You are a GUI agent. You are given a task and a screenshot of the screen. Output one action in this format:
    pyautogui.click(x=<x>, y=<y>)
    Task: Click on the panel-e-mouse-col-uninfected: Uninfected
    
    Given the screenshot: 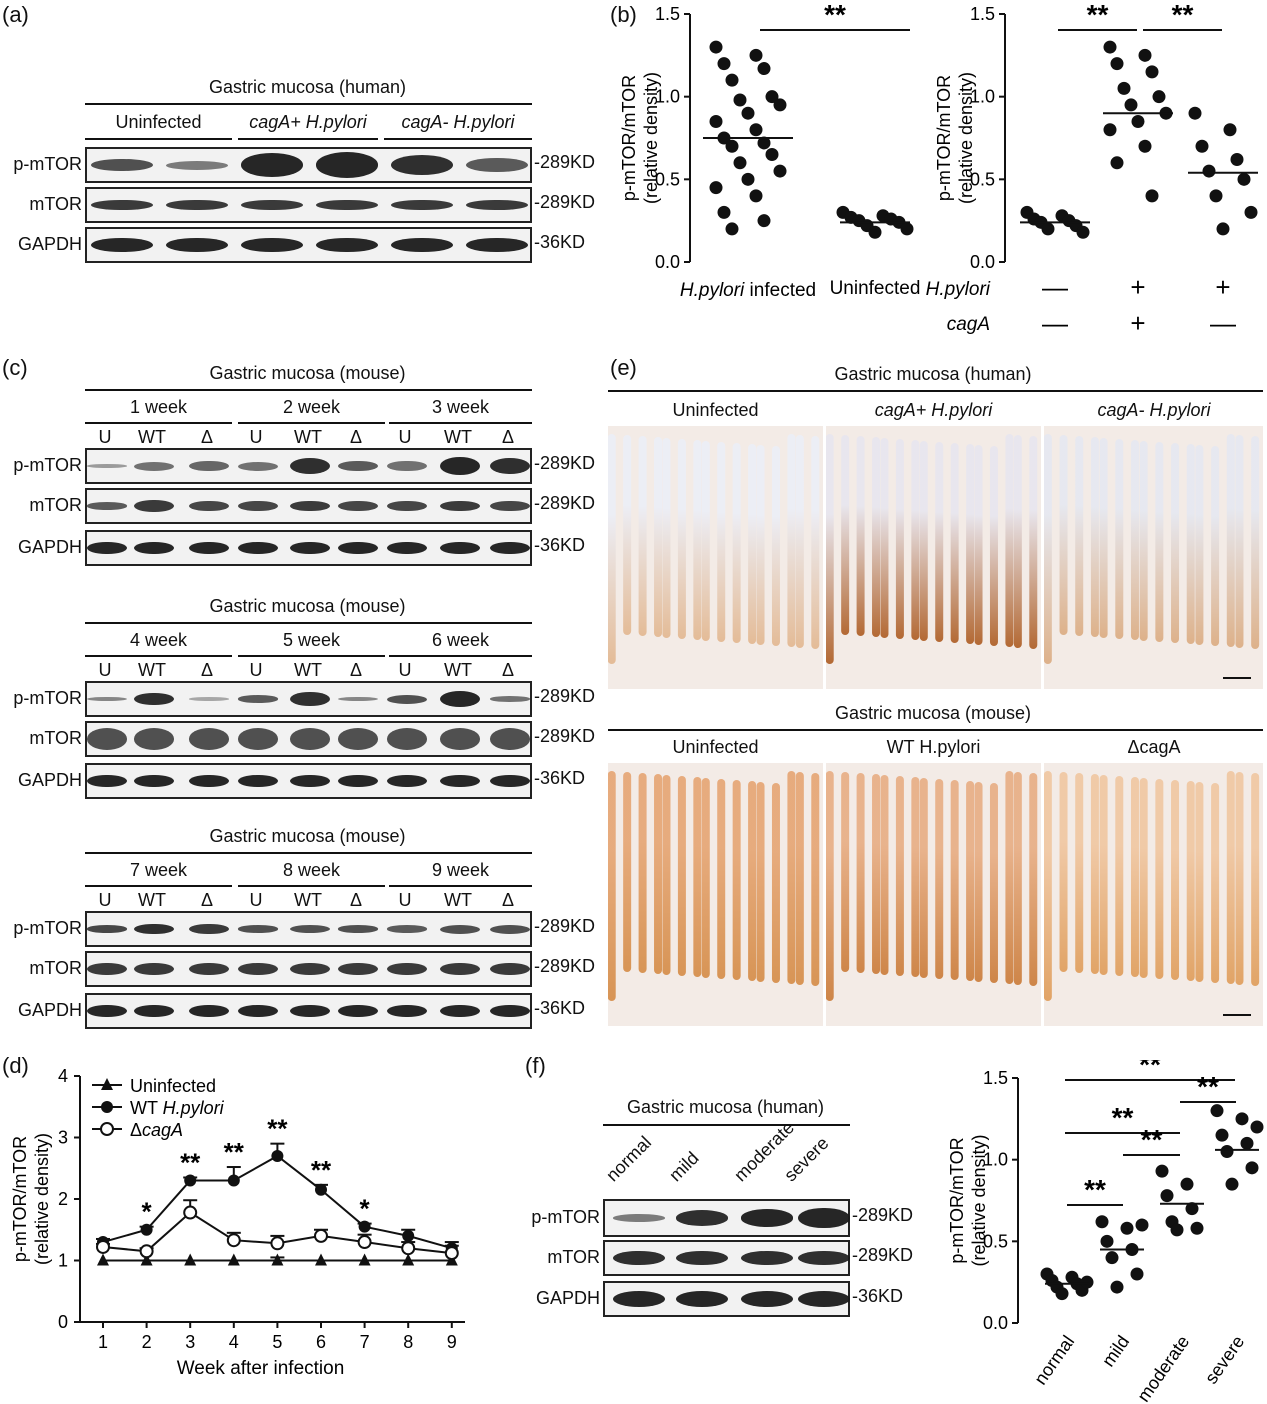 What is the action you would take?
    pyautogui.click(x=715, y=747)
    